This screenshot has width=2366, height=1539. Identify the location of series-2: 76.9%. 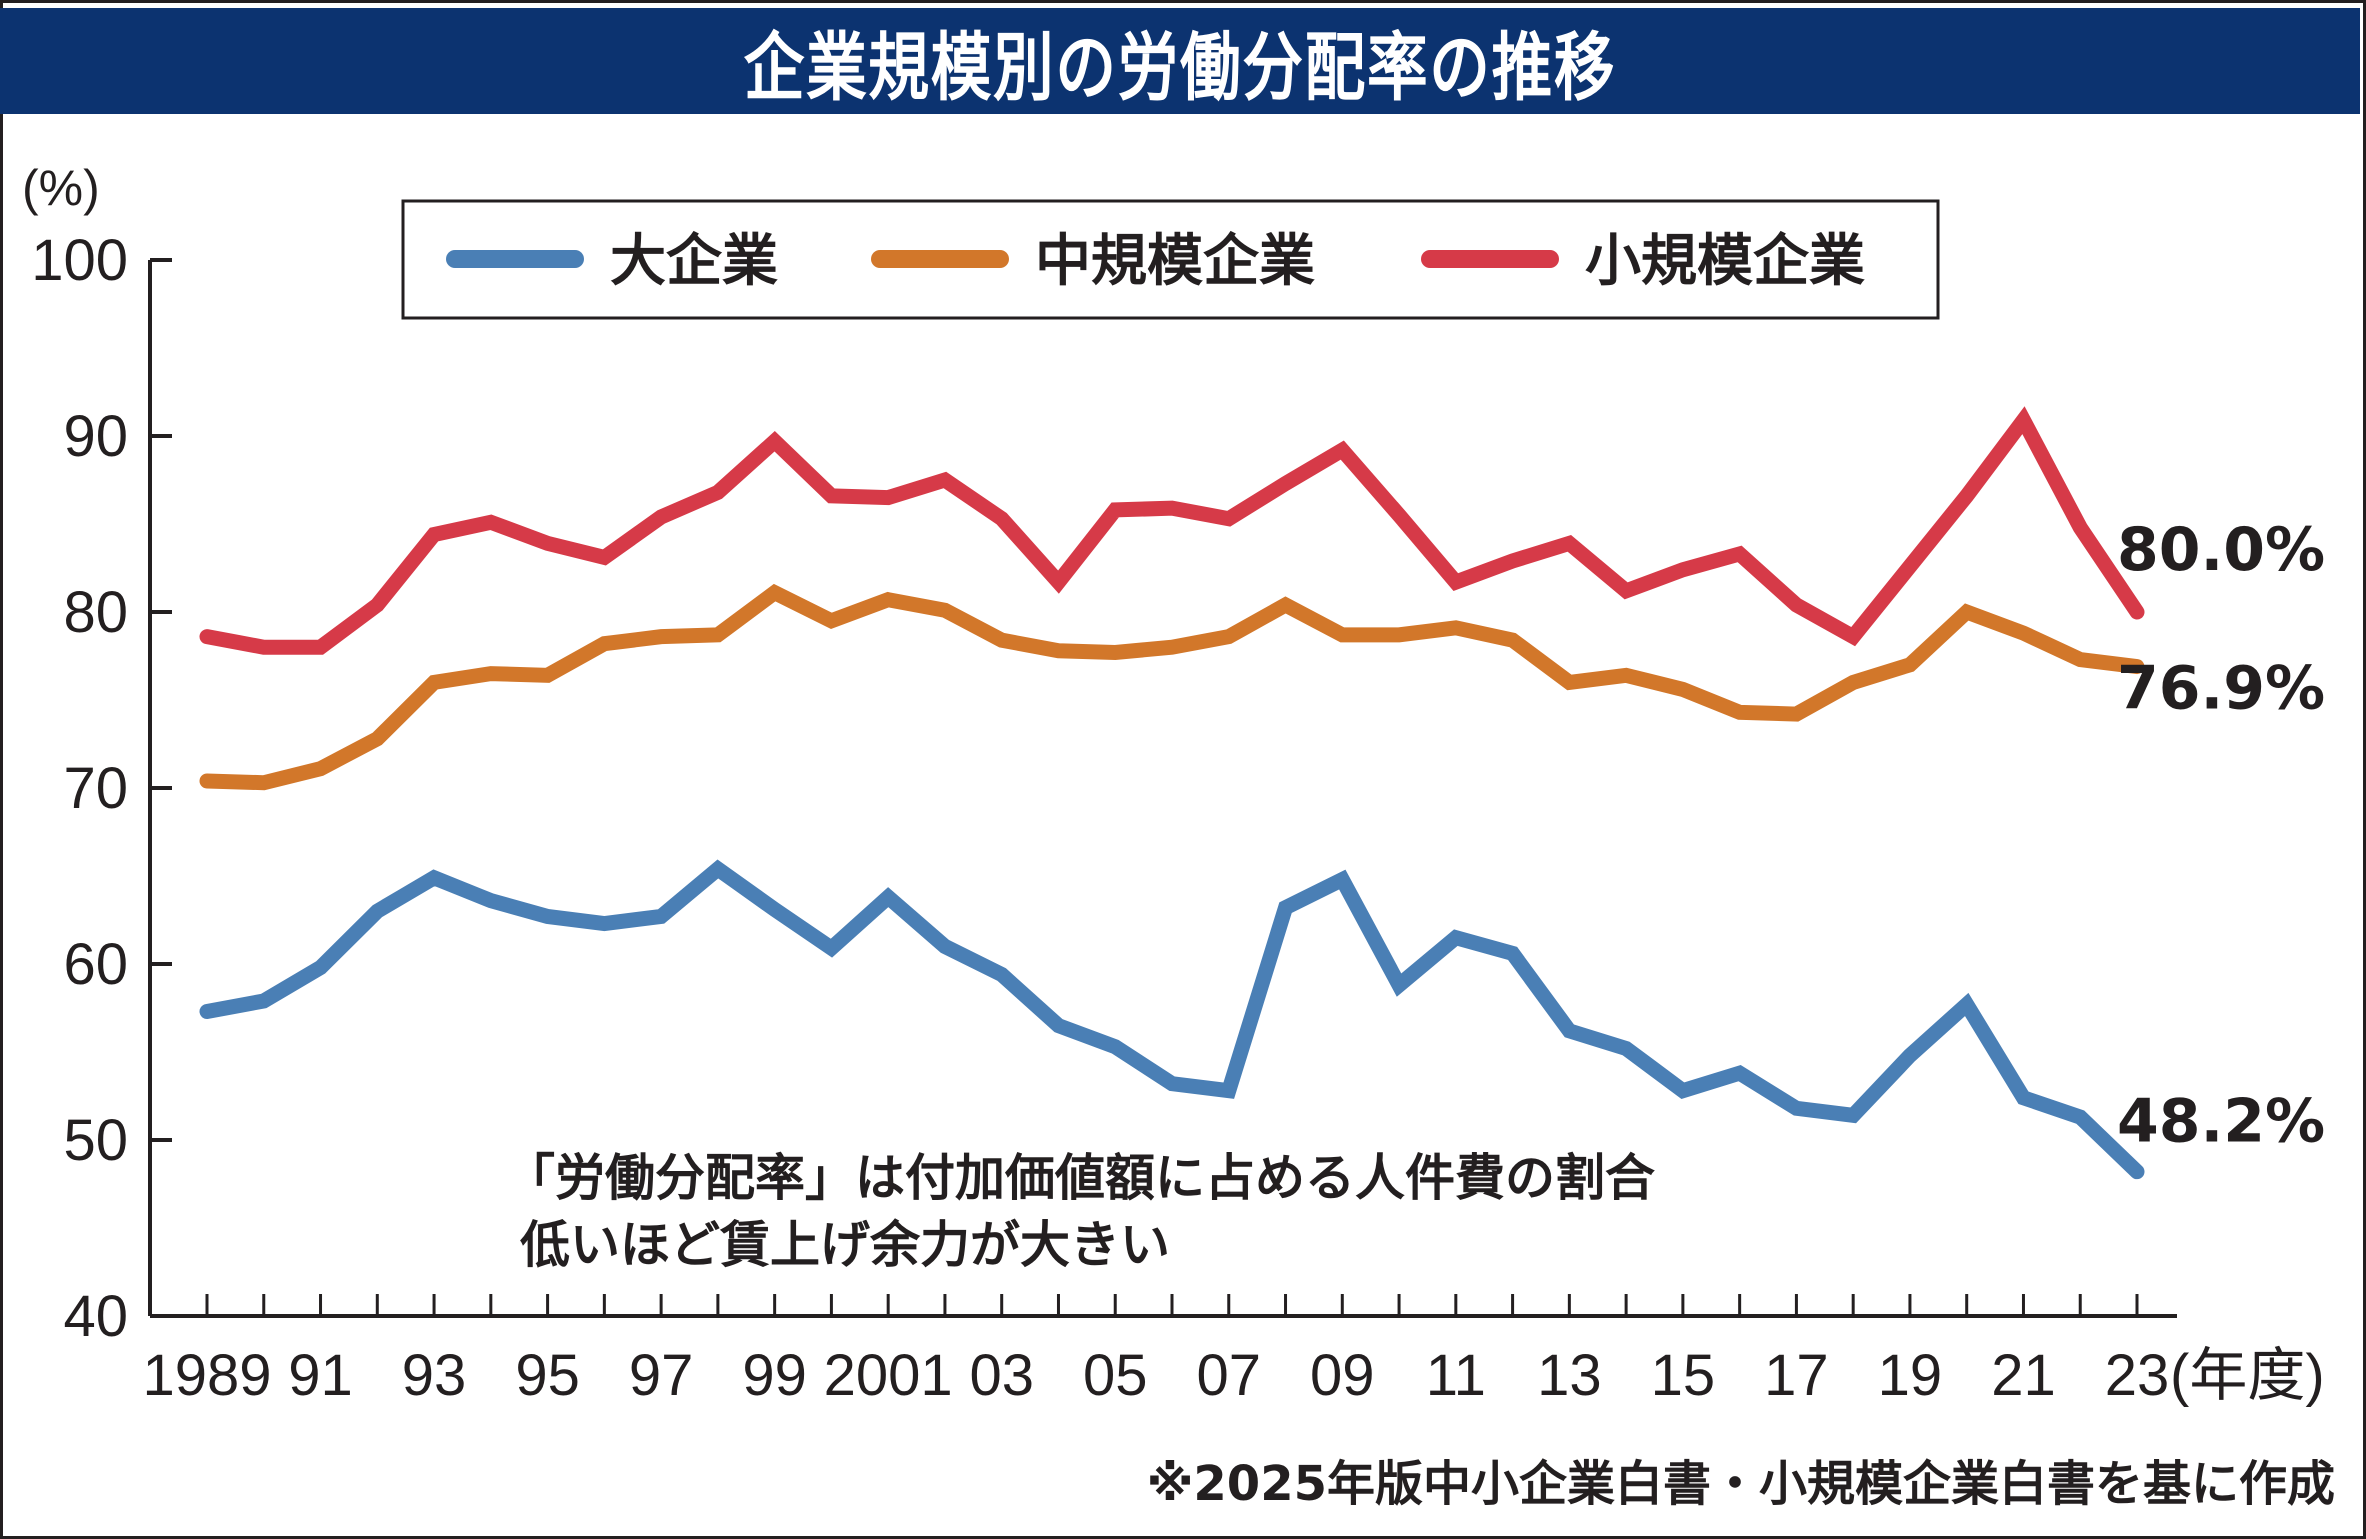
(1262, 687).